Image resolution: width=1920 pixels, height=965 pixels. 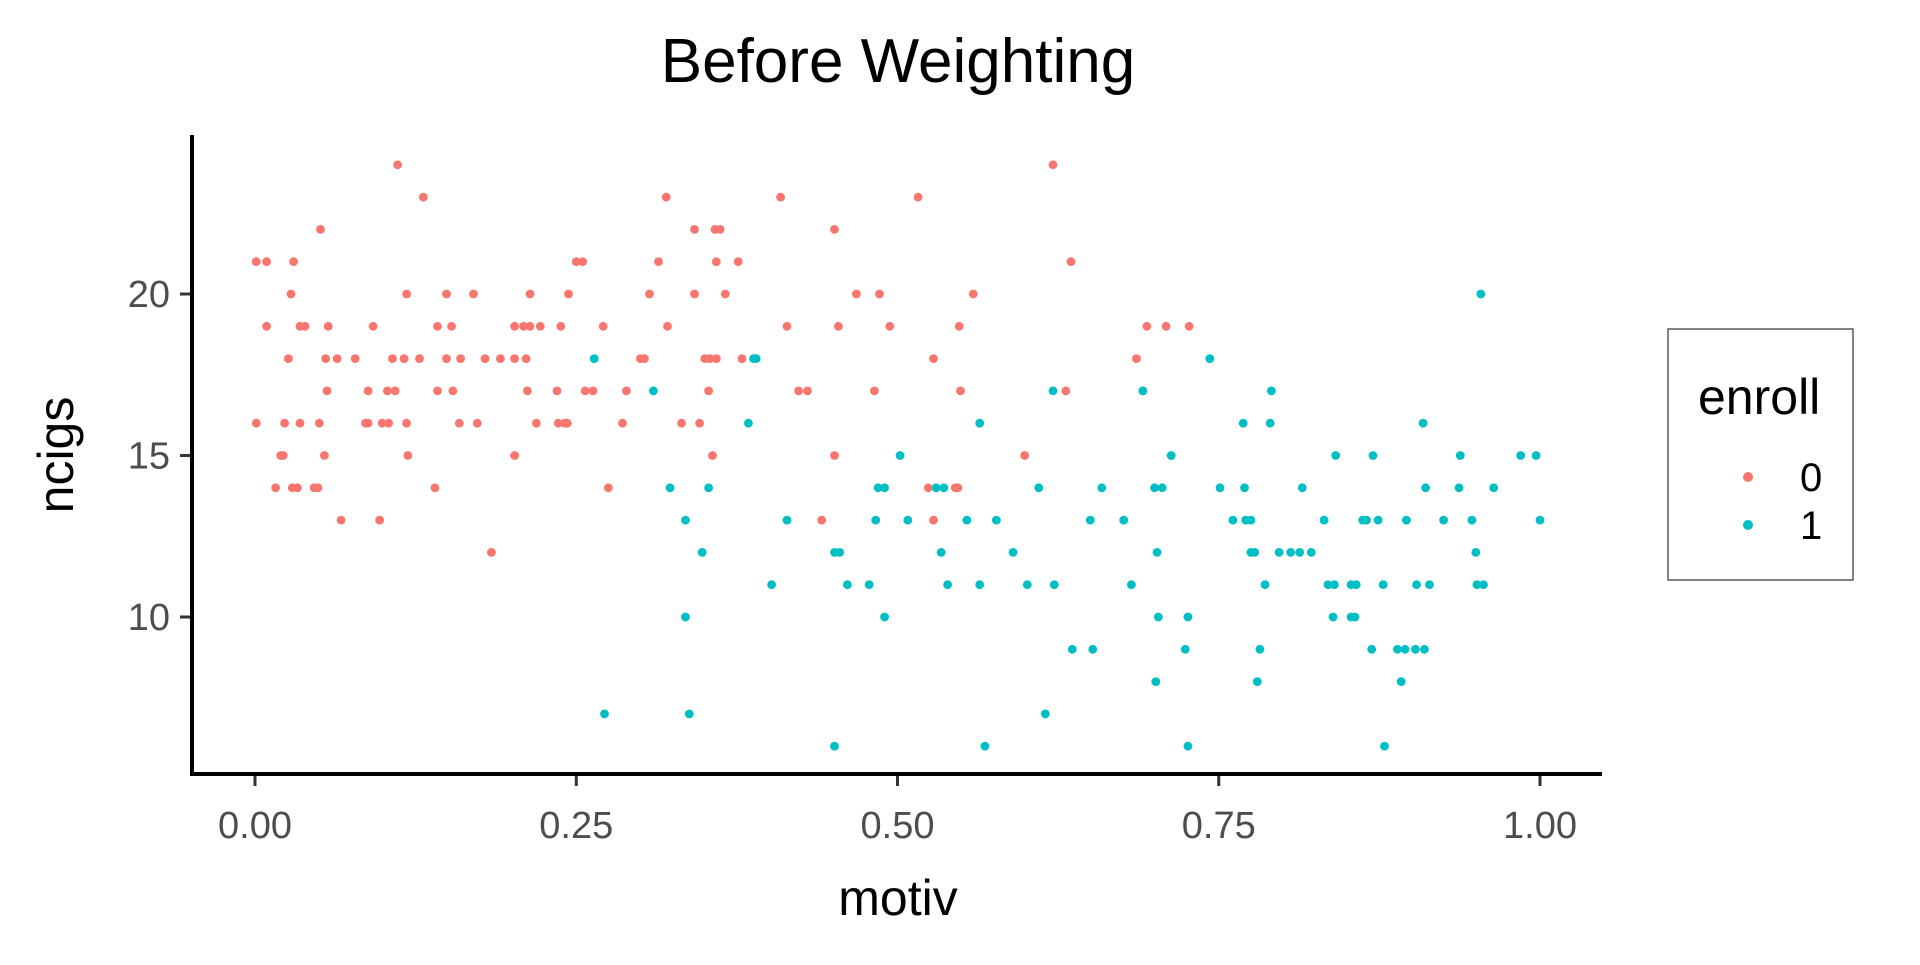 I want to click on legend-label-0: 0, so click(x=1811, y=478).